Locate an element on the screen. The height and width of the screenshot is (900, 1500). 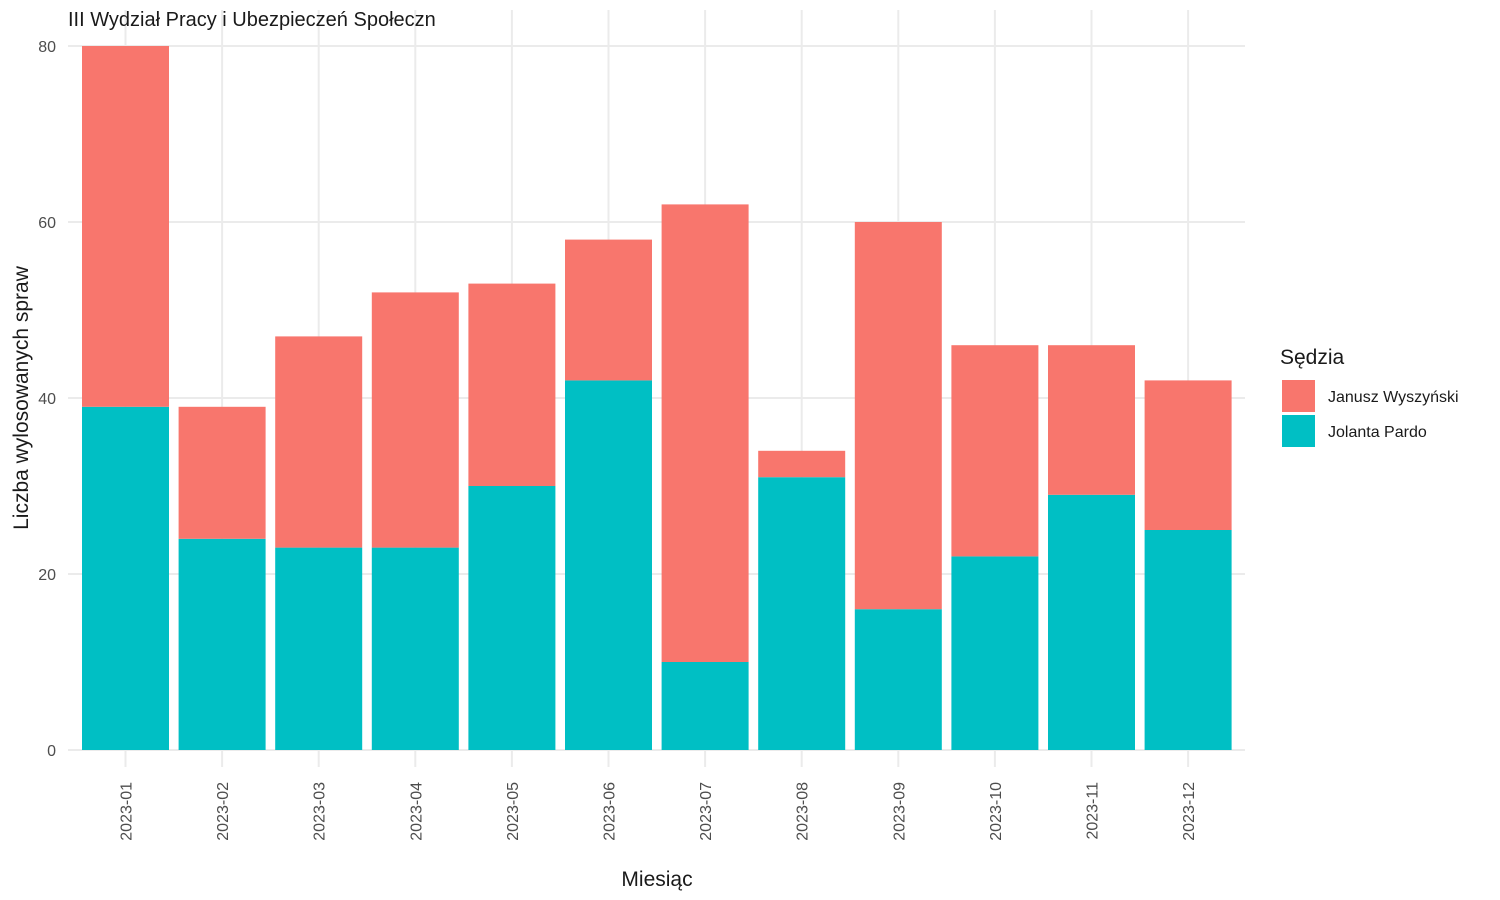
x-axis-title: Miesiąc is located at coordinates (656, 879).